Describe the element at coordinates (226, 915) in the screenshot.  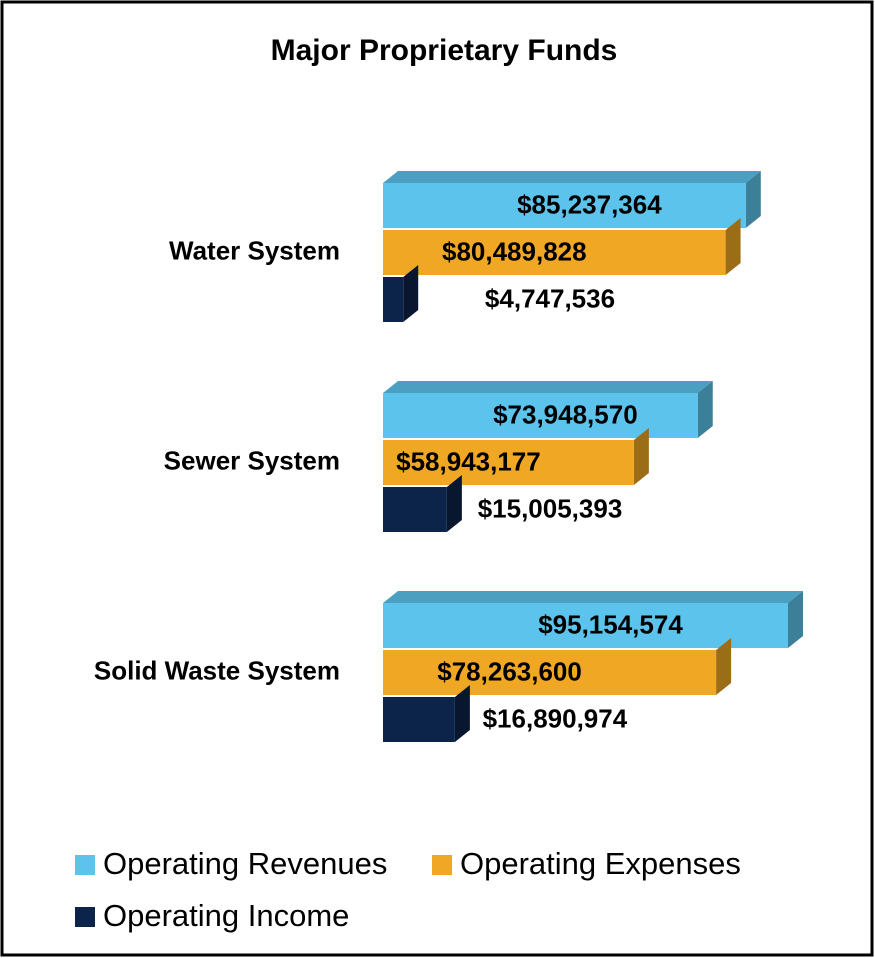
I see `legend-label: Operating Income` at that location.